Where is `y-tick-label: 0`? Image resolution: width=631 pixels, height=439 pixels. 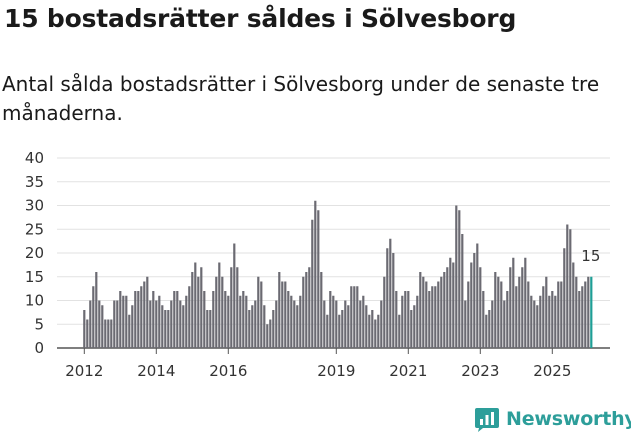 y-tick-label: 0 is located at coordinates (39, 348).